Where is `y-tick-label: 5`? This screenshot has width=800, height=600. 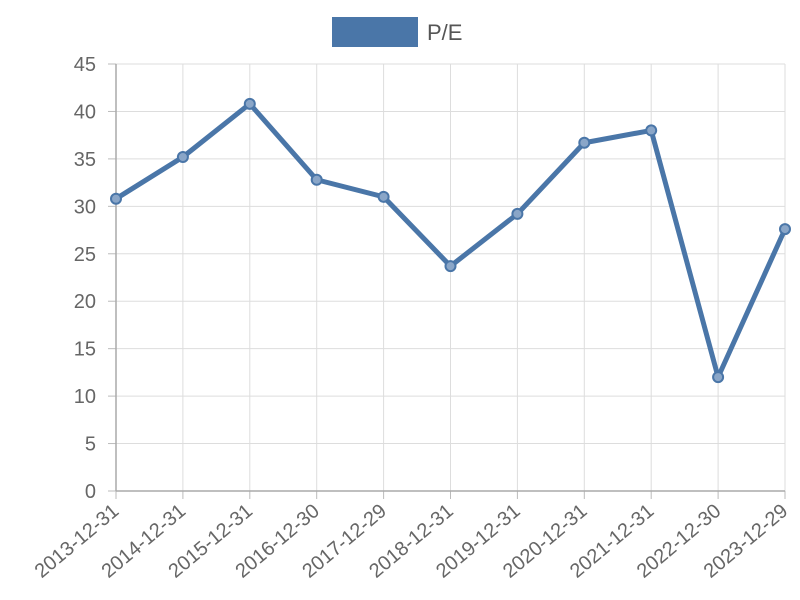 y-tick-label: 5 is located at coordinates (90, 445).